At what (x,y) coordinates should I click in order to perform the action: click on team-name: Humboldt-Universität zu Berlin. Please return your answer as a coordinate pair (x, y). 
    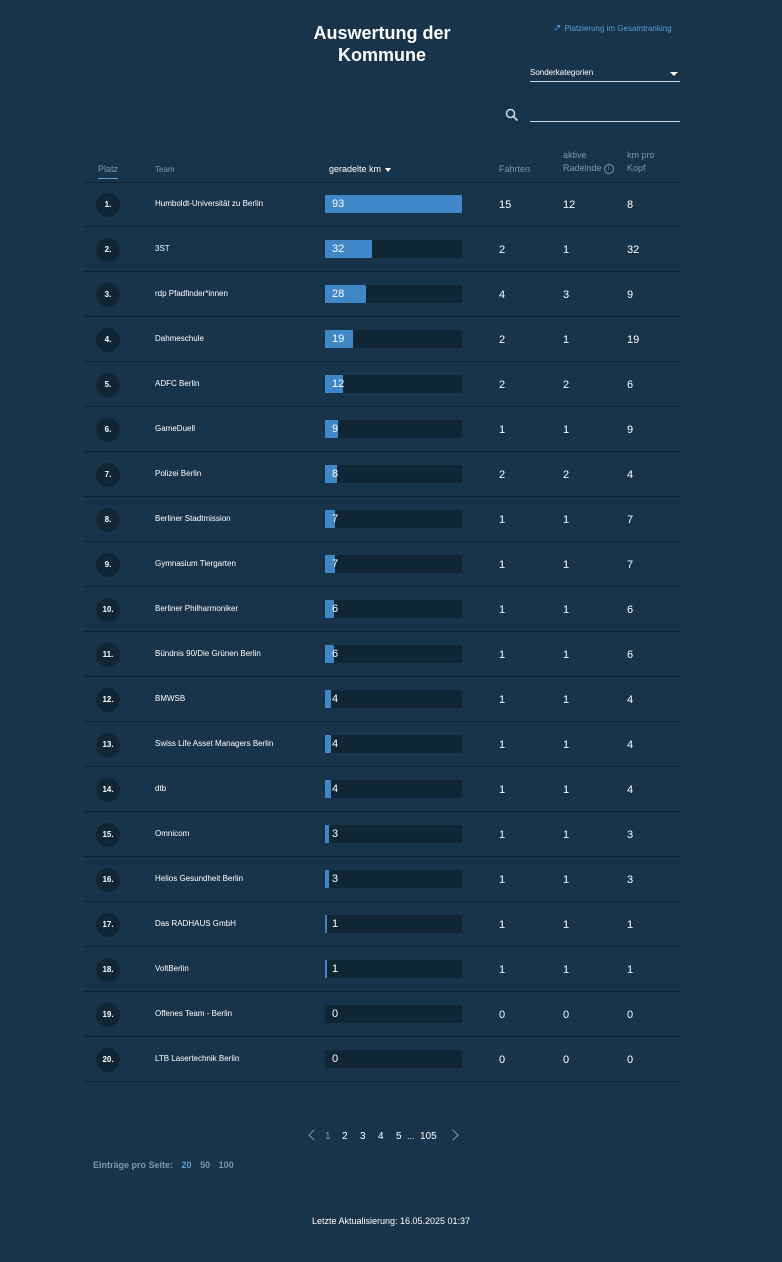
    Looking at the image, I should click on (209, 203).